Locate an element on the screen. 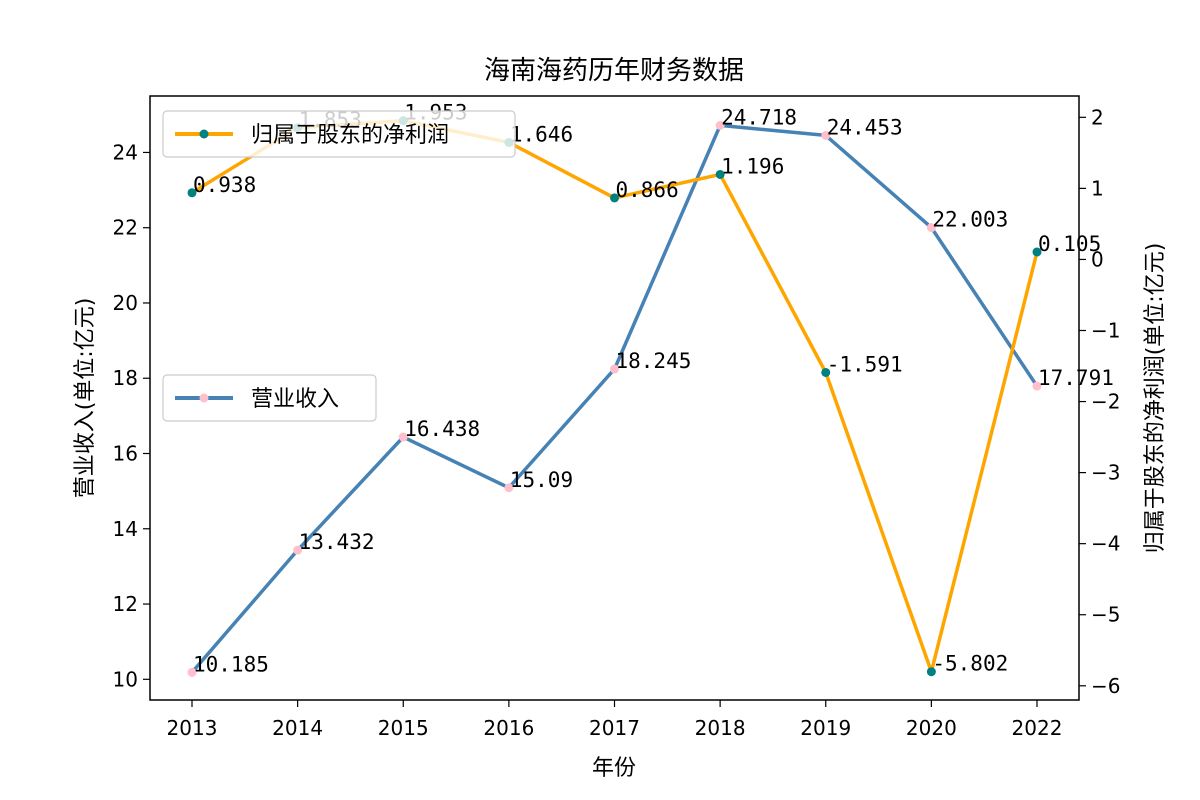  revenue-data-label-2019: 24.453 is located at coordinates (865, 127).